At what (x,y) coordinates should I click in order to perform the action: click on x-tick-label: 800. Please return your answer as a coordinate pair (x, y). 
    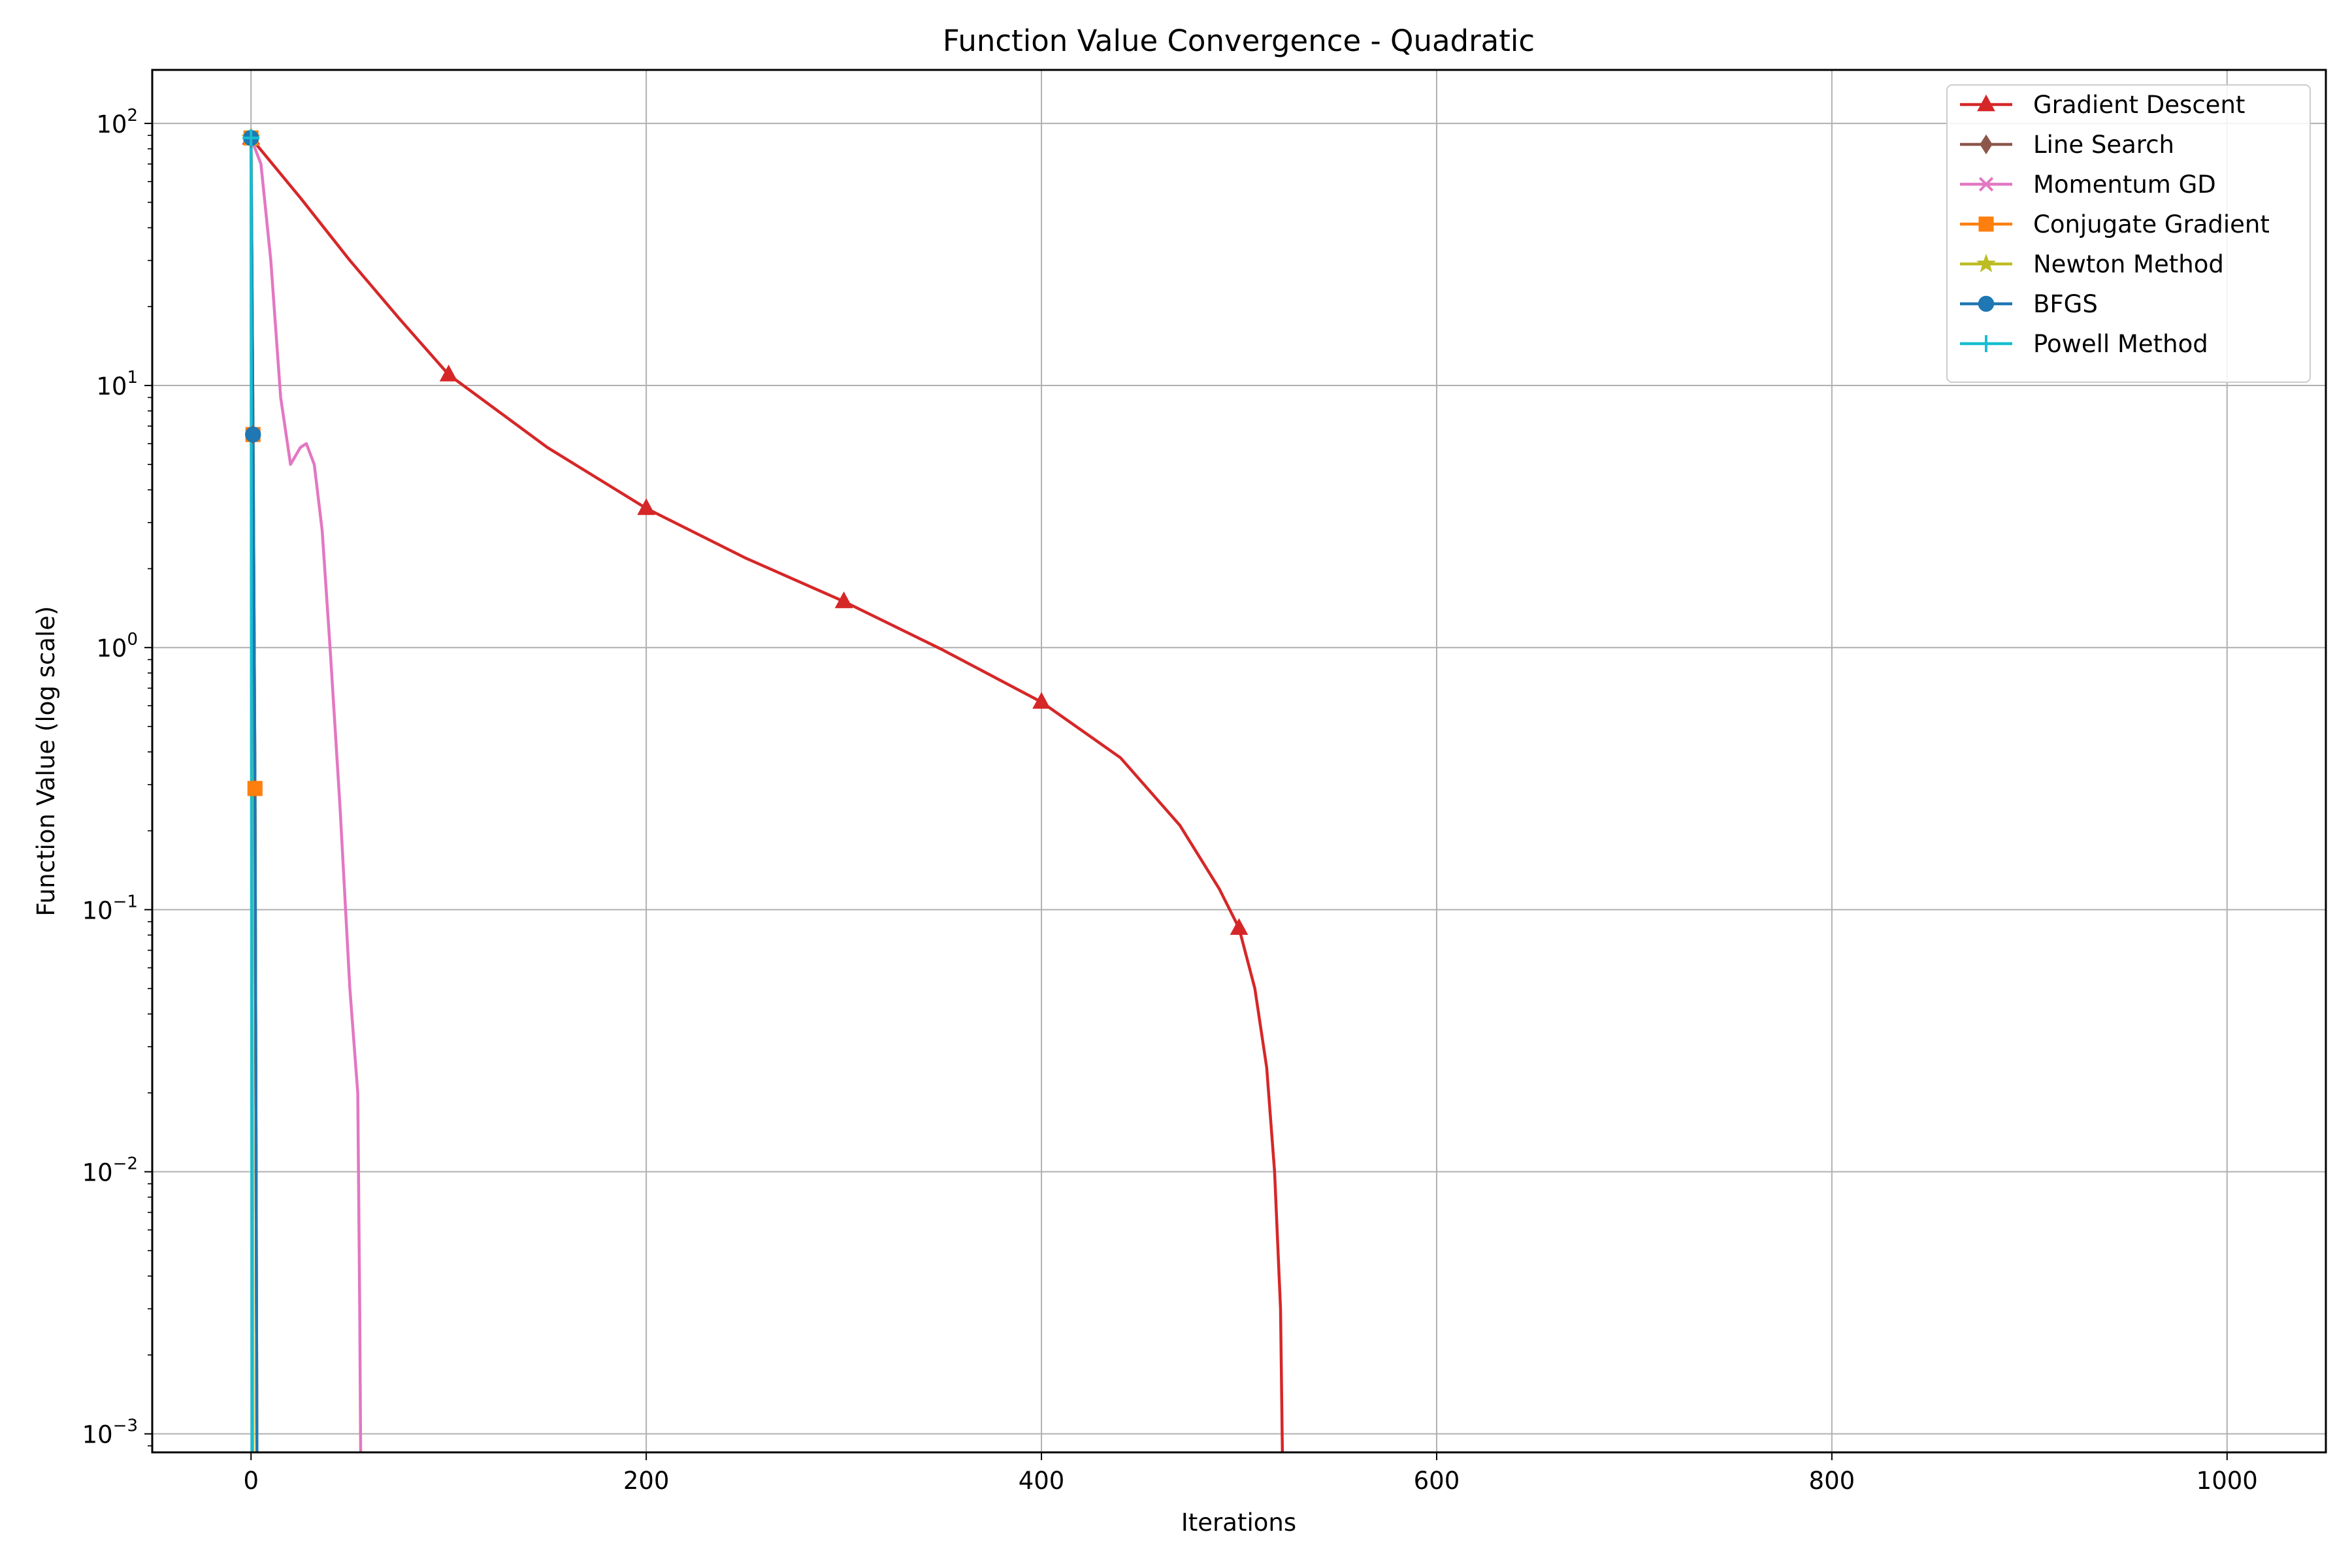
    Looking at the image, I should click on (1832, 1481).